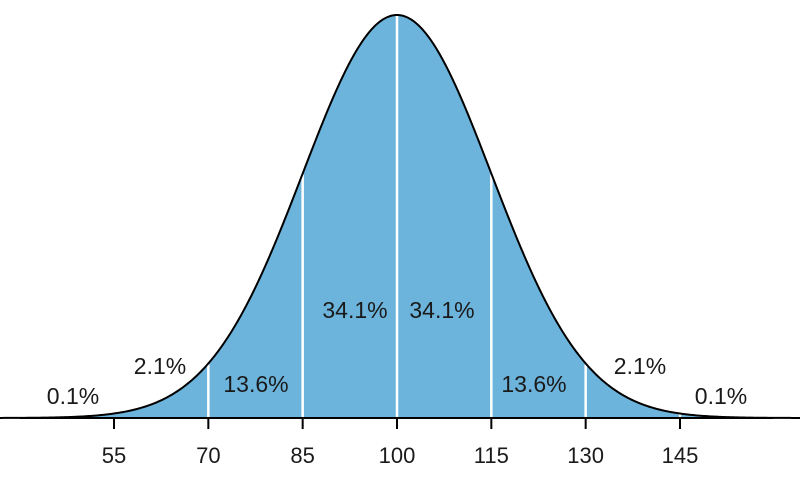  What do you see at coordinates (302, 455) in the screenshot?
I see `tick-label-85: 85` at bounding box center [302, 455].